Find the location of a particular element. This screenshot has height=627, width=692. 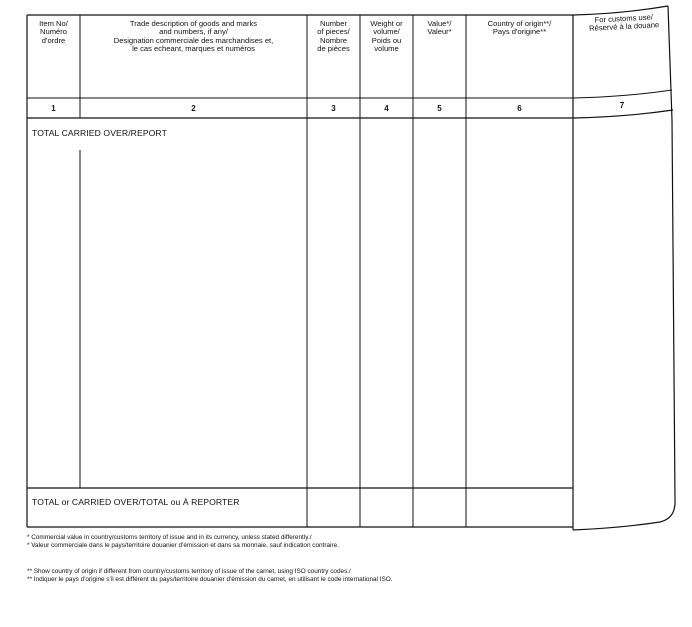

header-country-of-origin: Country of origin**/ Pays d'origine** is located at coordinates (519, 28).